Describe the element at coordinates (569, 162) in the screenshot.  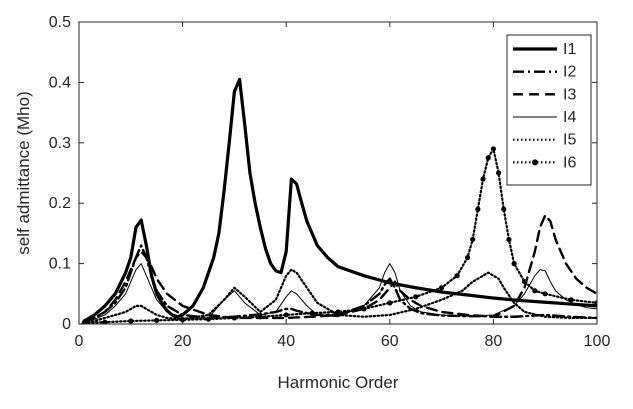
I see `legend-label-i6: I6` at that location.